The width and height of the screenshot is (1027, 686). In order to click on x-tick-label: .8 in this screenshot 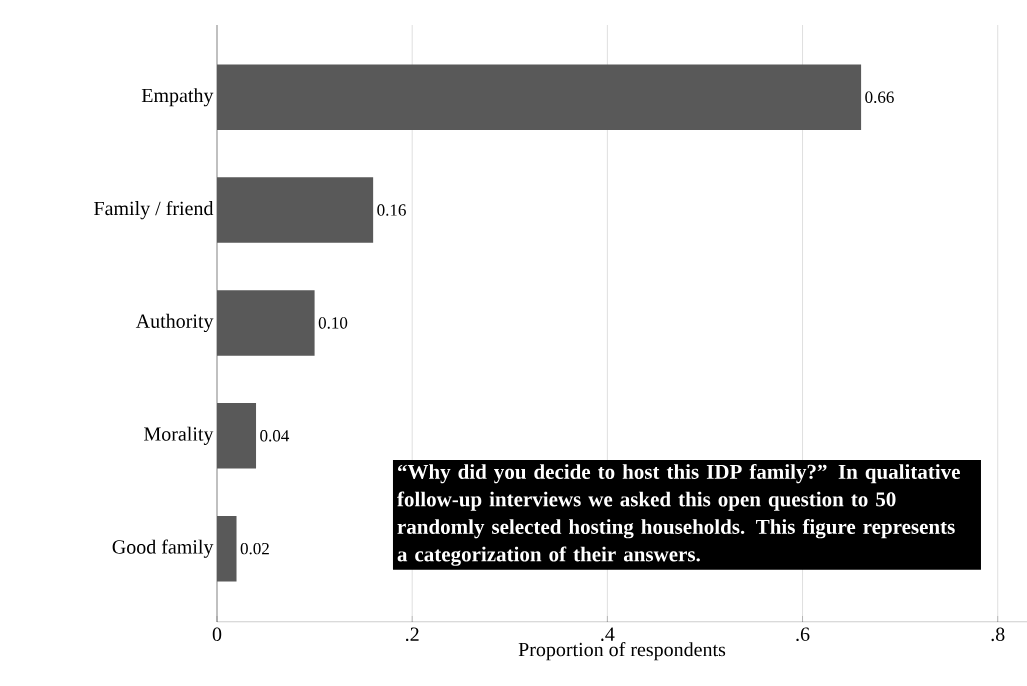, I will do `click(998, 634)`.